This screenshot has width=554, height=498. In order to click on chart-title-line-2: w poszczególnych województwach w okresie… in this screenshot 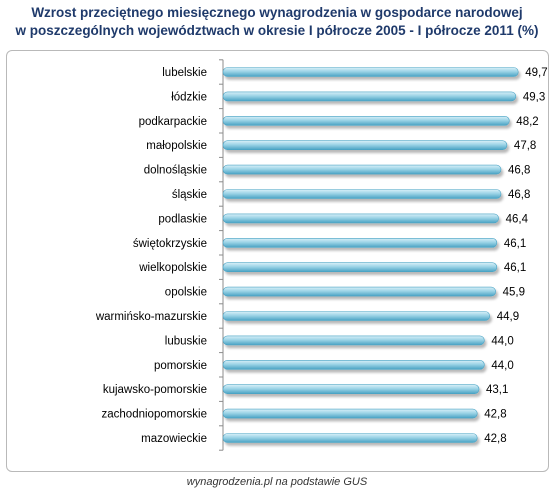, I will do `click(277, 30)`.